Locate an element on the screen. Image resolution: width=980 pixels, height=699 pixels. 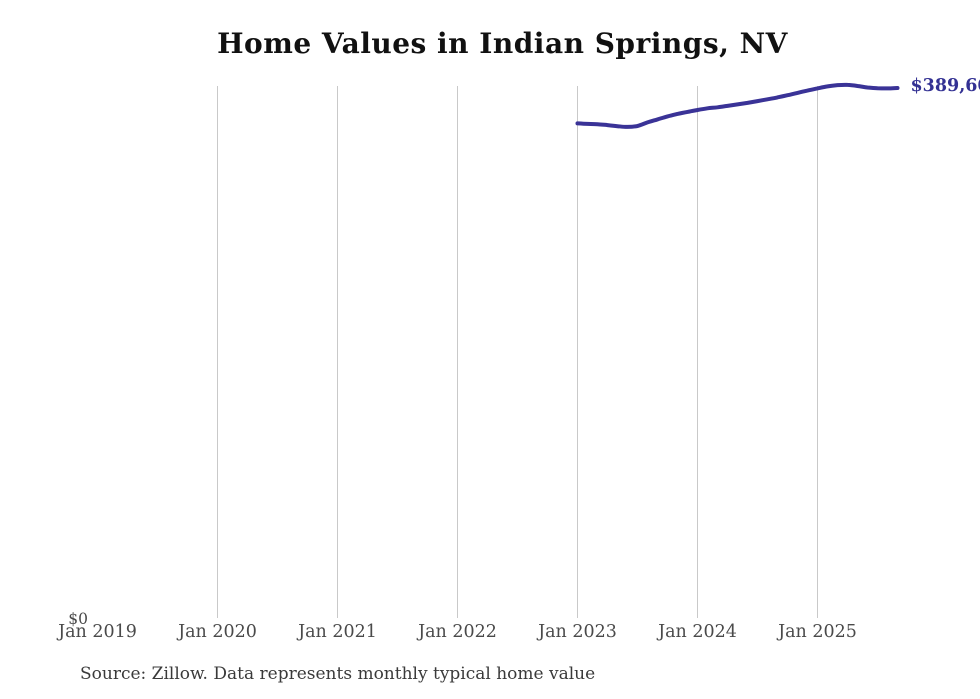
x-tick-label: Jan 2025 is located at coordinates (817, 632).